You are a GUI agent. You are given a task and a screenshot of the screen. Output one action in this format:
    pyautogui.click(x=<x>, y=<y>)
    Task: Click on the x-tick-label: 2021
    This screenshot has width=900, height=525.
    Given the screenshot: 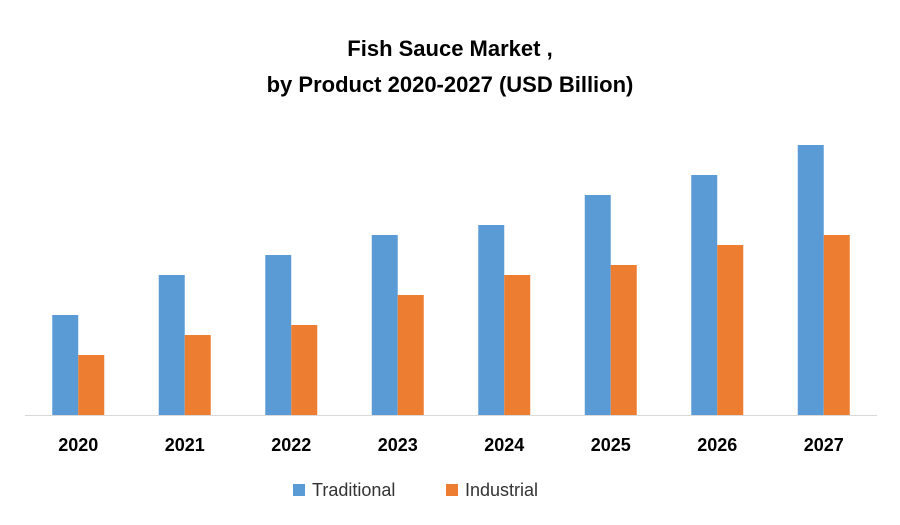 What is the action you would take?
    pyautogui.click(x=185, y=445)
    